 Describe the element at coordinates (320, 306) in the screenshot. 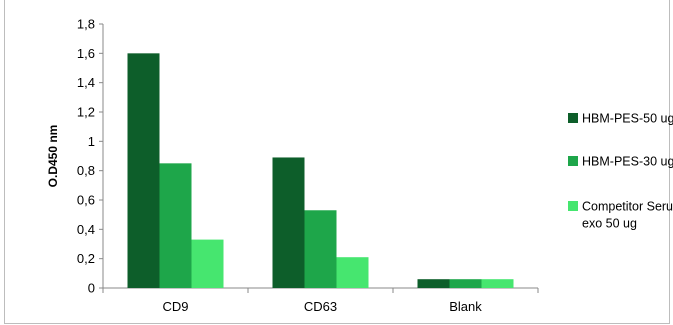

I see `x-tick-label: CD63` at that location.